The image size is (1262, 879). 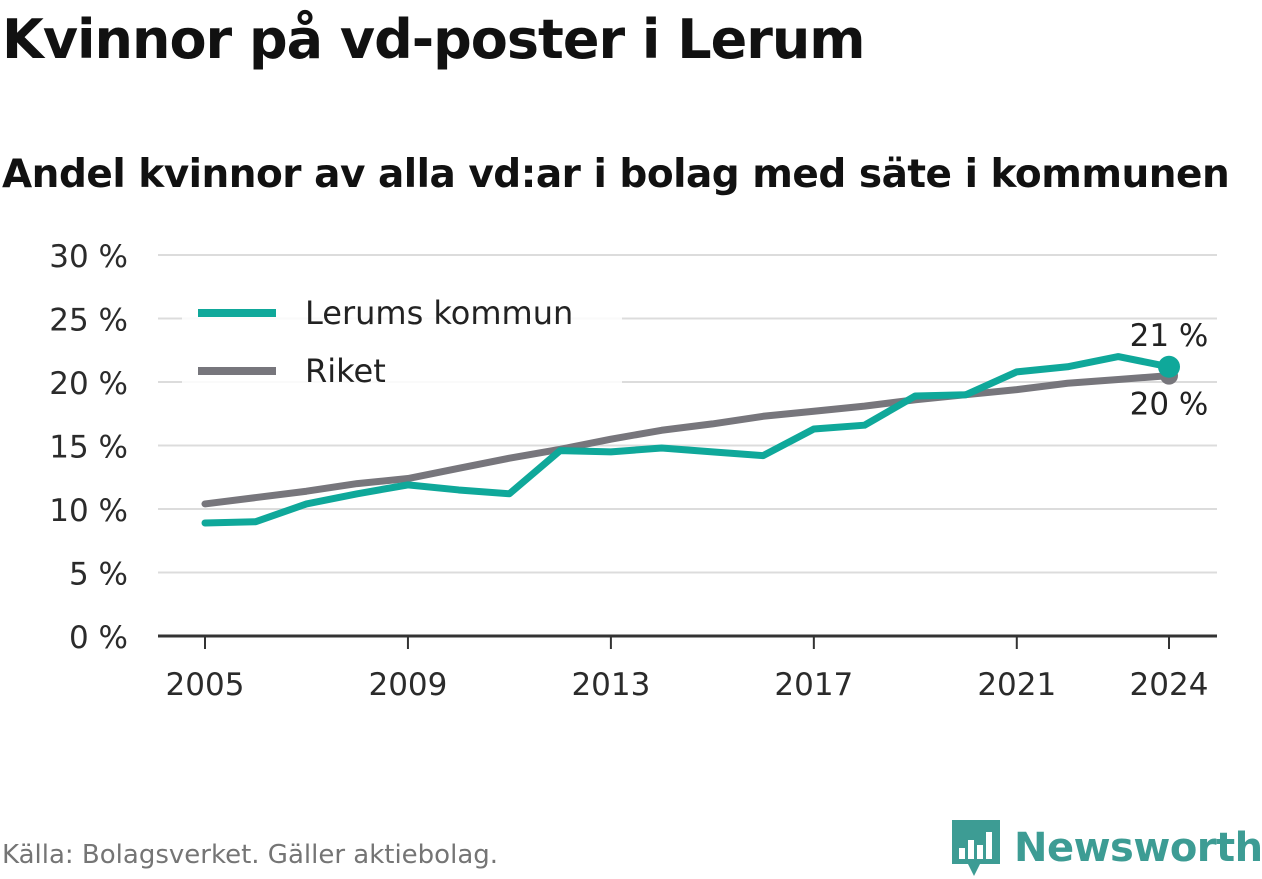 I want to click on brand-name: Newsworthy, so click(x=1138, y=848).